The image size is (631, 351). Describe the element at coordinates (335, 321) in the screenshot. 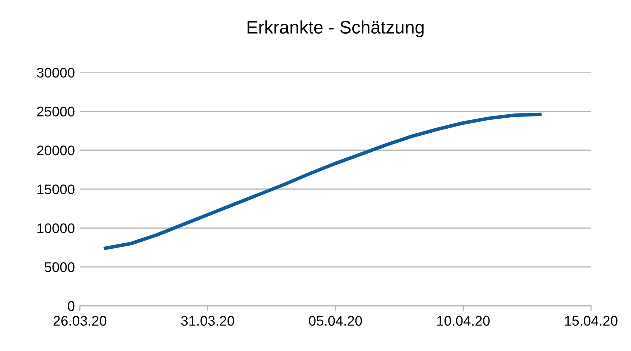

I see `x-tick-label: 05.04.20` at that location.